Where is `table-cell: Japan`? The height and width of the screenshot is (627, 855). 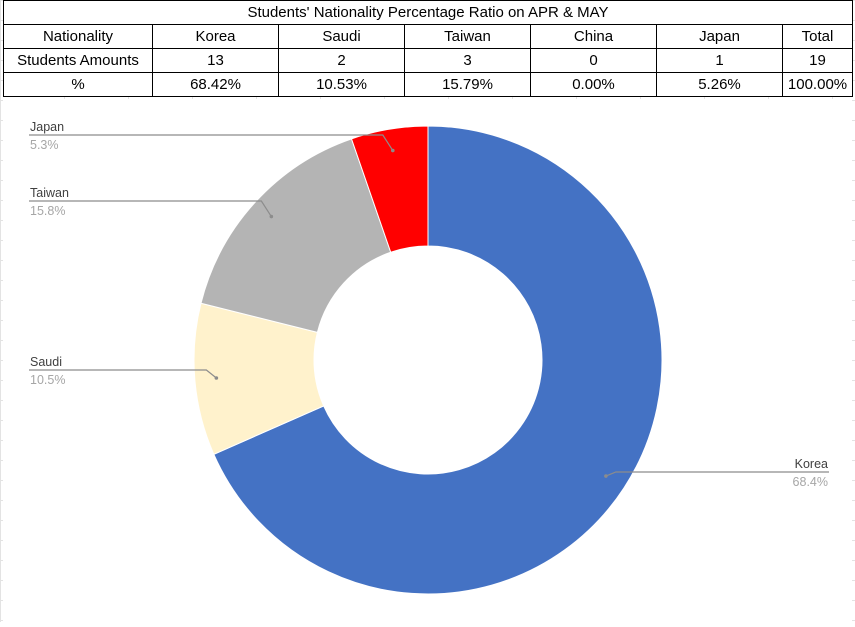
table-cell: Japan is located at coordinates (719, 36).